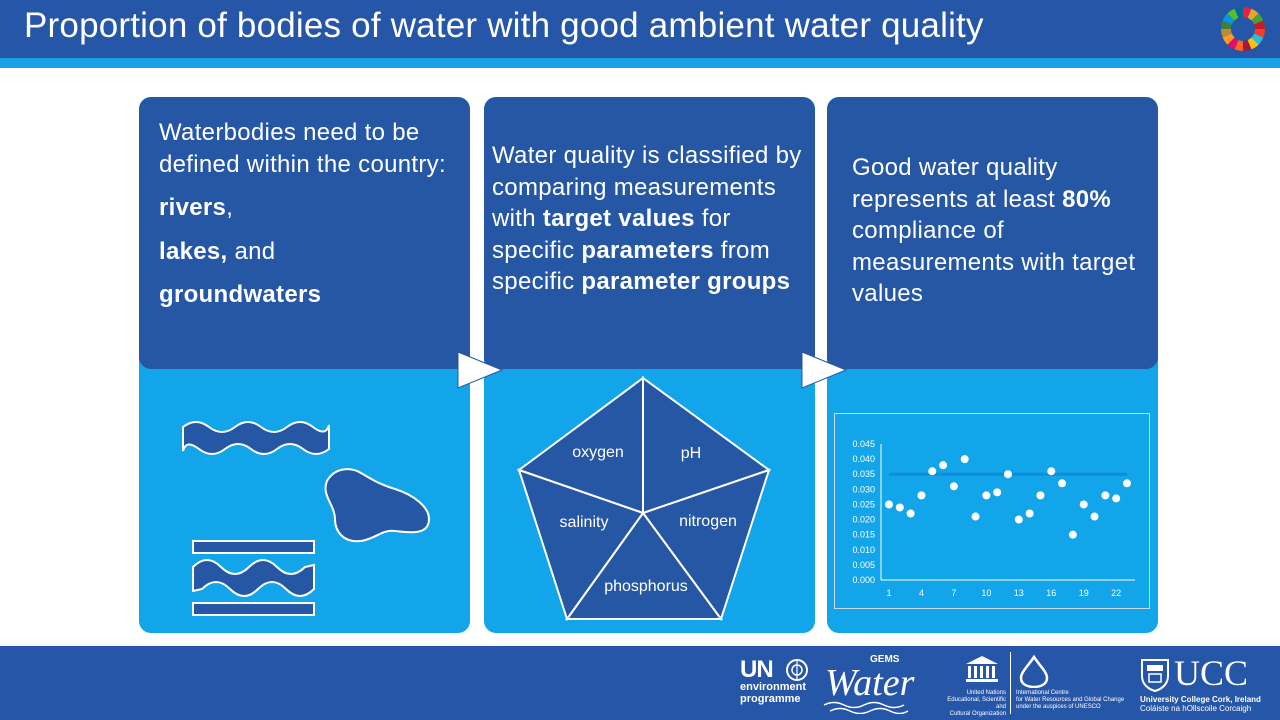  Describe the element at coordinates (921, 593) in the screenshot. I see `x-tick-label: 4` at that location.